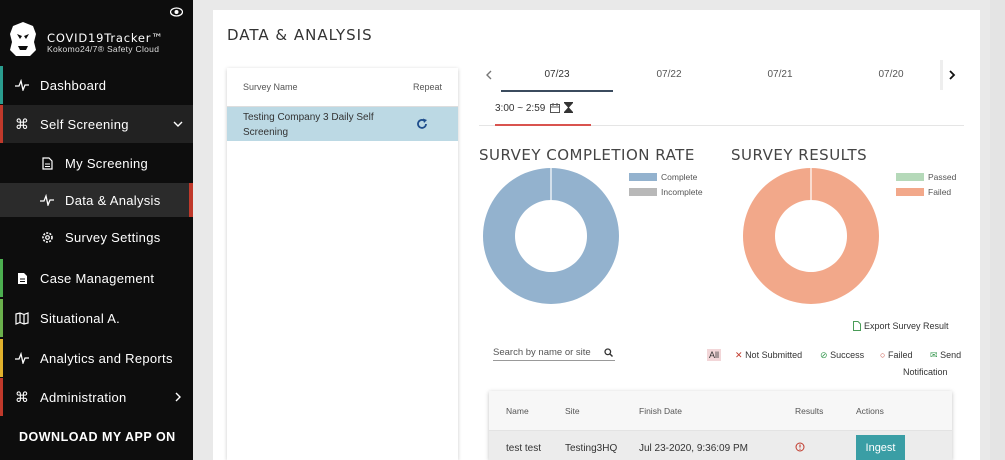  I want to click on filter-success: ⊘ Success, so click(842, 355).